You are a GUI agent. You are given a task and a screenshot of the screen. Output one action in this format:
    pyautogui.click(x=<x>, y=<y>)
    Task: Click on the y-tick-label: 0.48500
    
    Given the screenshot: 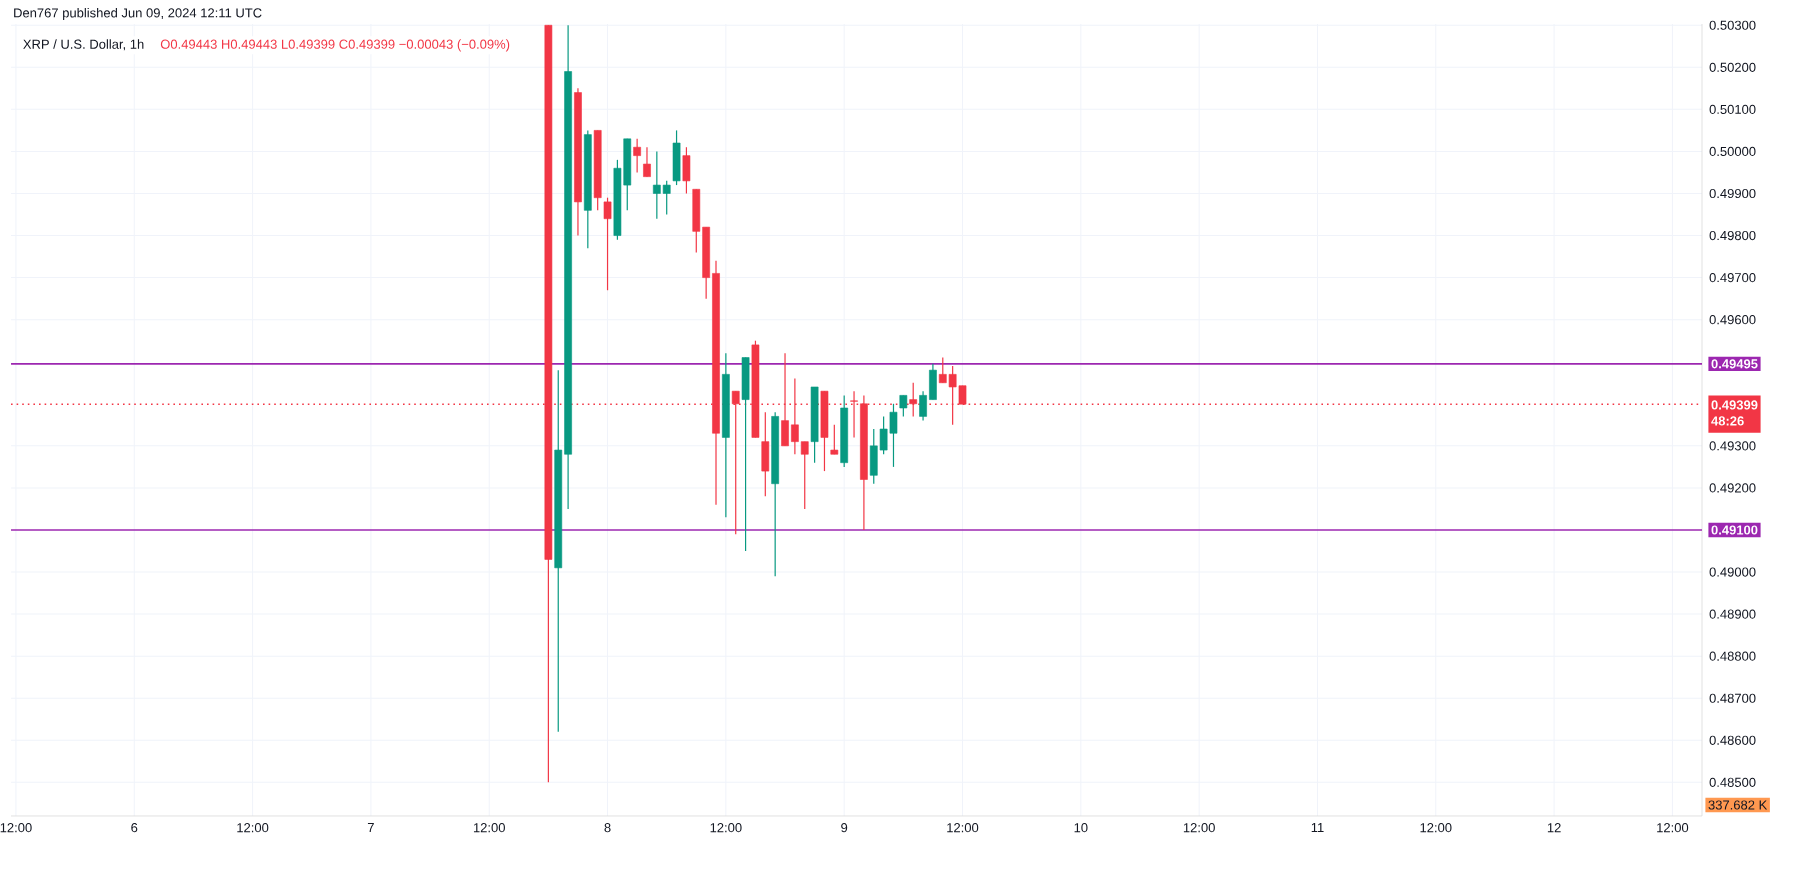 What is the action you would take?
    pyautogui.click(x=1732, y=782)
    